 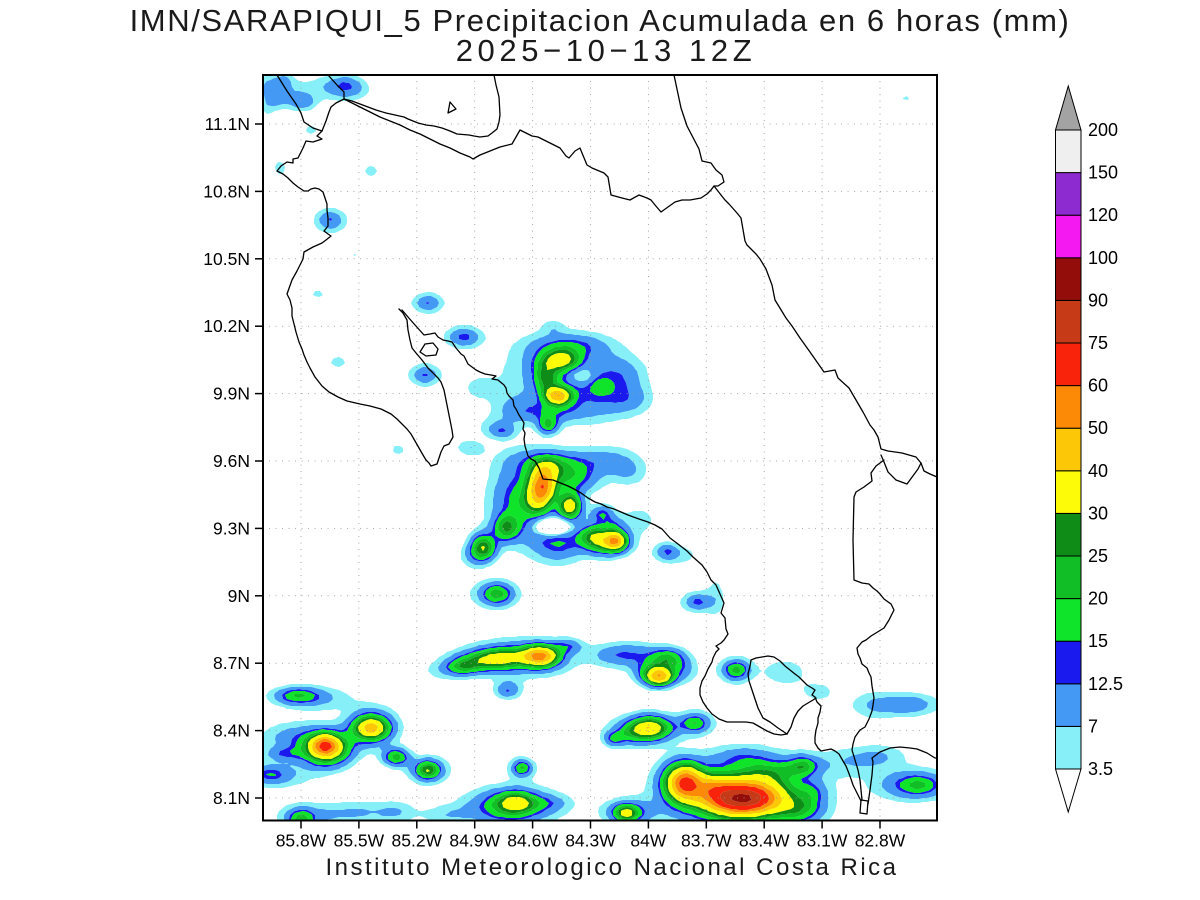 What do you see at coordinates (301, 841) in the screenshot?
I see `svg-text: 85.8W` at bounding box center [301, 841].